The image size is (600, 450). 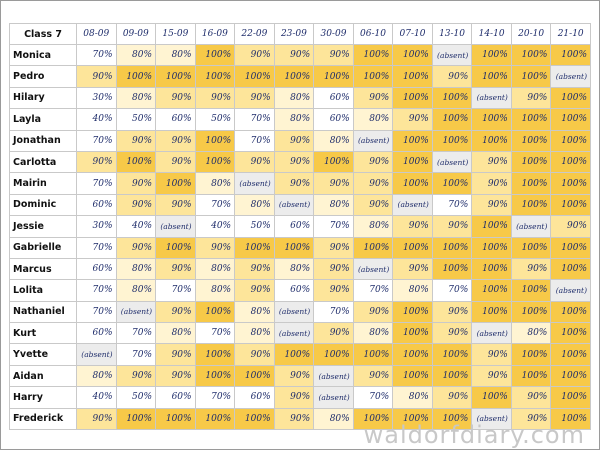 I want to click on date-header: 16-09, so click(x=215, y=34).